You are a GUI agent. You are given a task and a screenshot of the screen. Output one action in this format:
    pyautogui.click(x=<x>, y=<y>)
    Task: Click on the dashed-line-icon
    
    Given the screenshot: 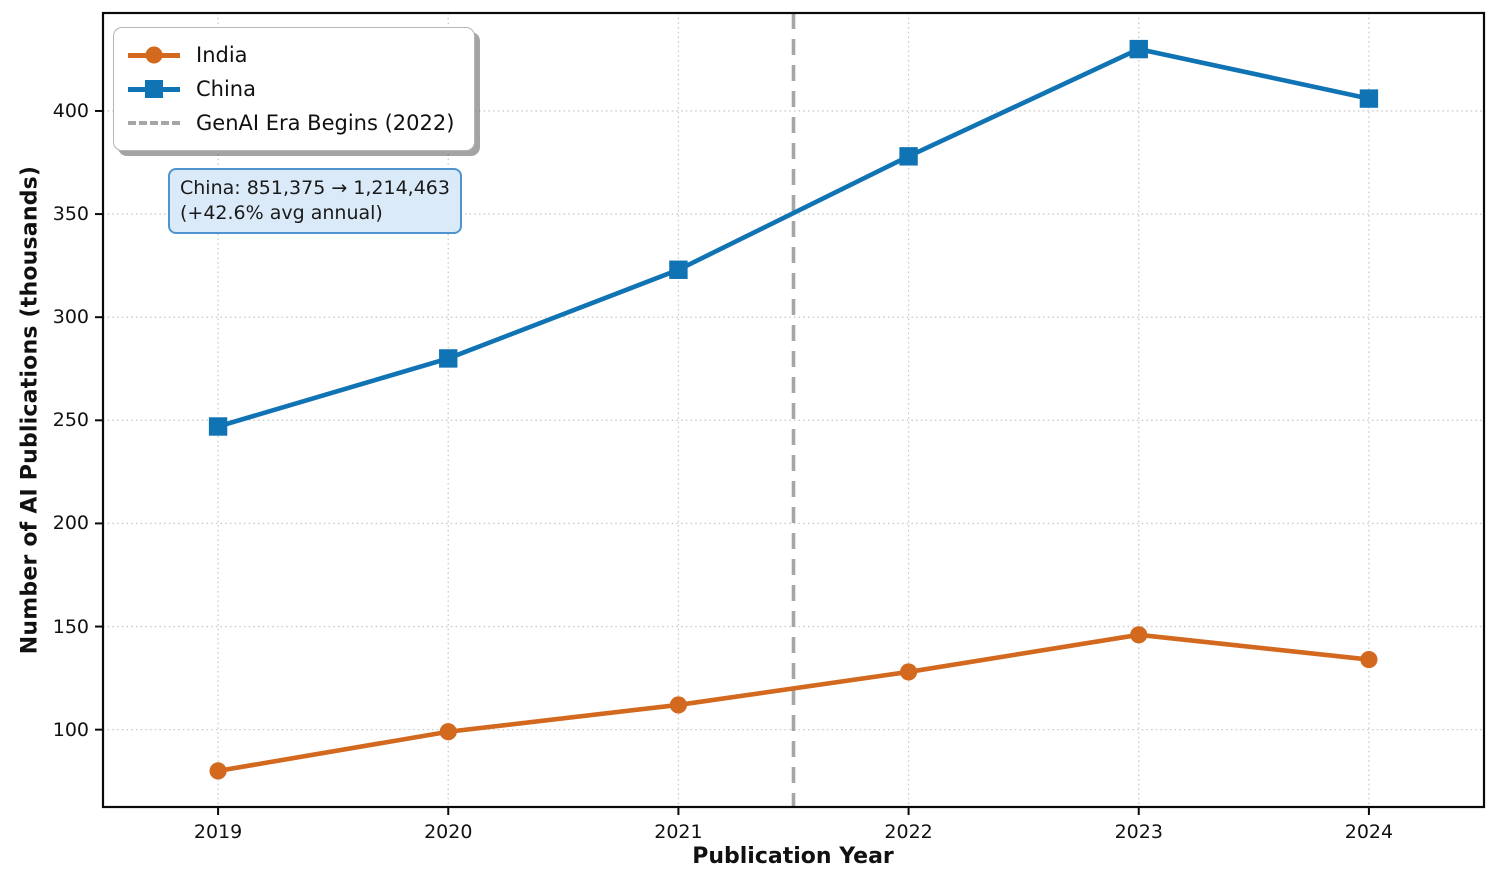 What is the action you would take?
    pyautogui.click(x=154, y=123)
    